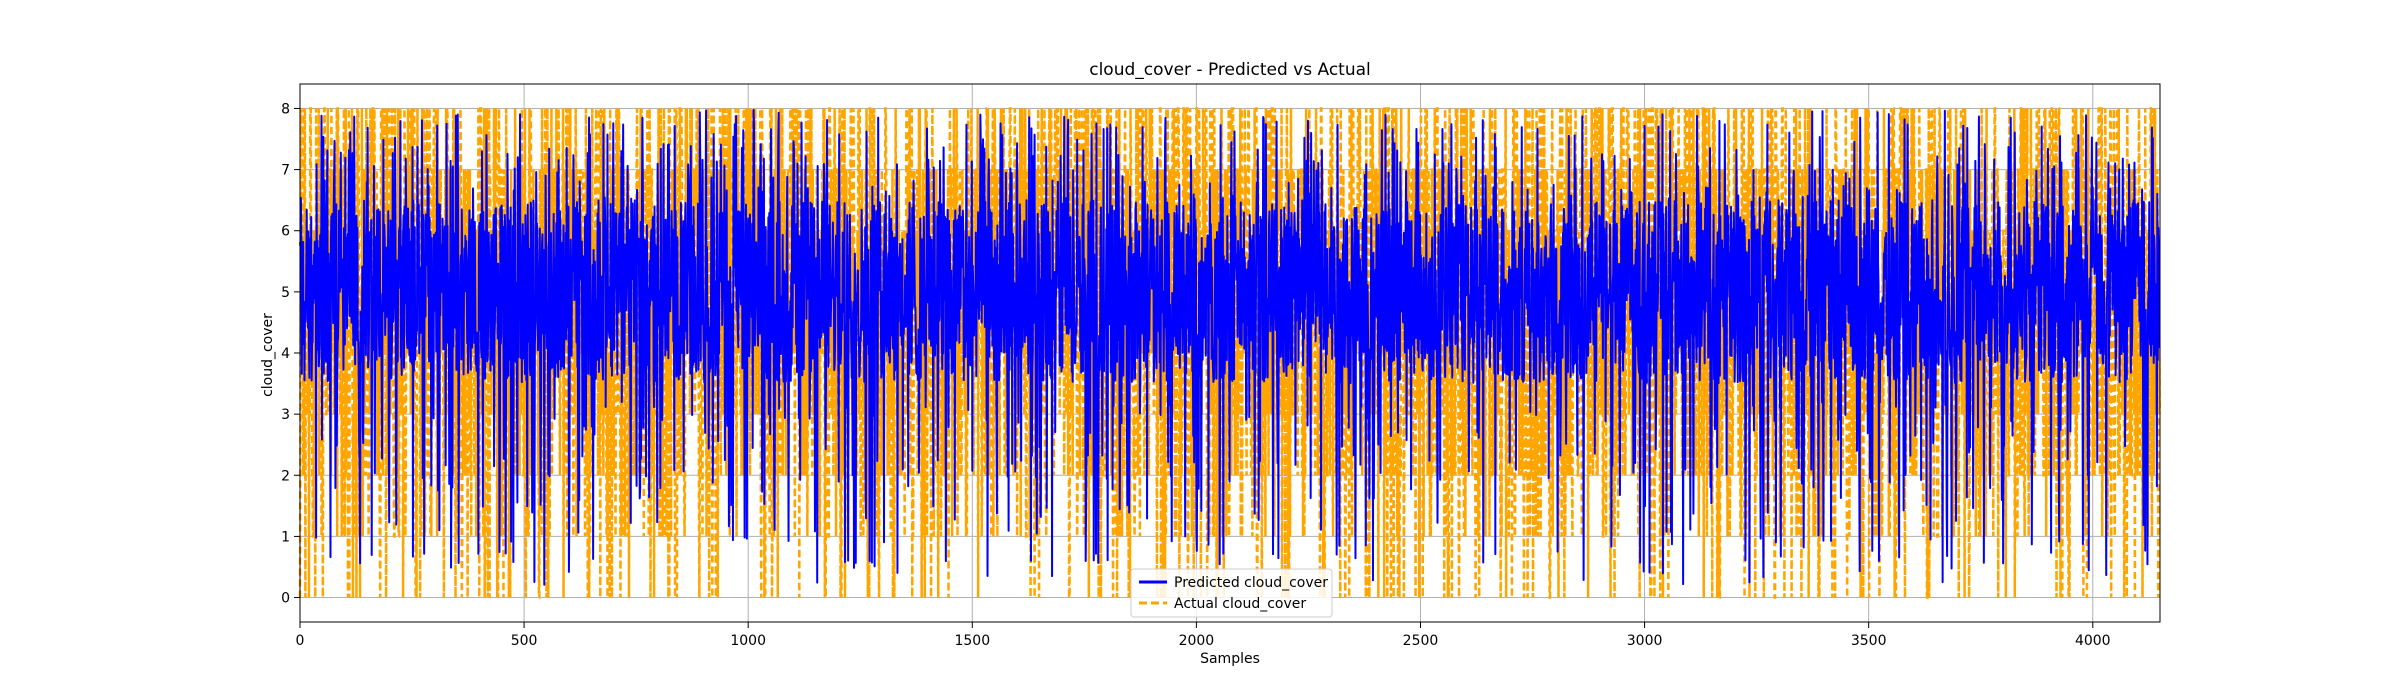 Image resolution: width=2400 pixels, height=700 pixels. What do you see at coordinates (1421, 641) in the screenshot?
I see `x-tick-label: 2500` at bounding box center [1421, 641].